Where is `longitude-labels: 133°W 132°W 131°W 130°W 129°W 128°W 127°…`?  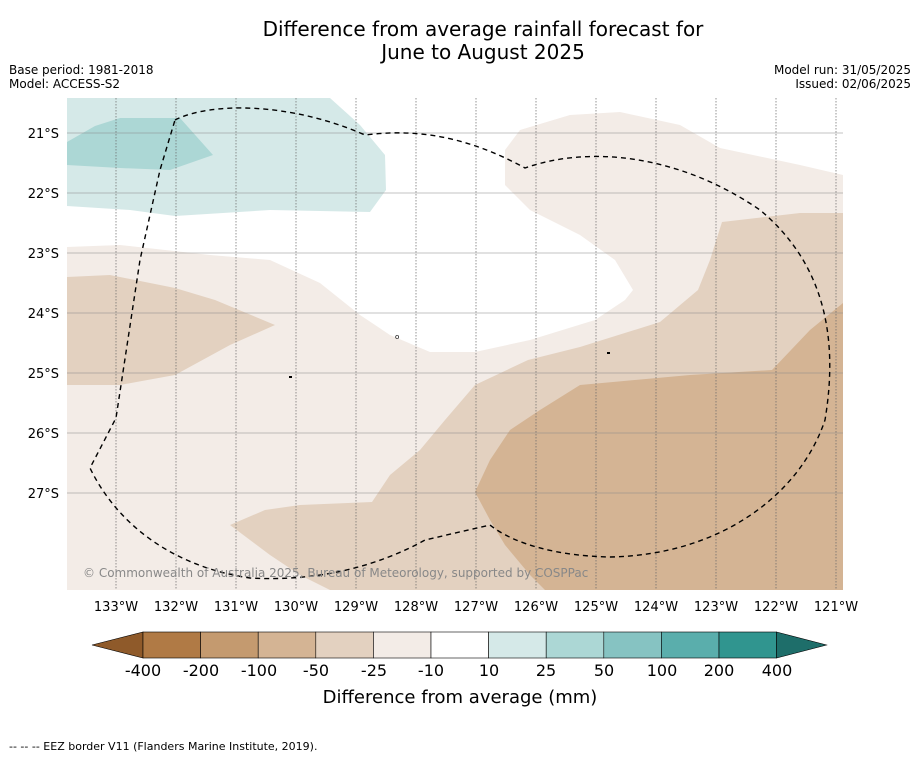
longitude-labels: 133°W 132°W 131°W 130°W 129°W 128°W 127°… is located at coordinates (476, 607).